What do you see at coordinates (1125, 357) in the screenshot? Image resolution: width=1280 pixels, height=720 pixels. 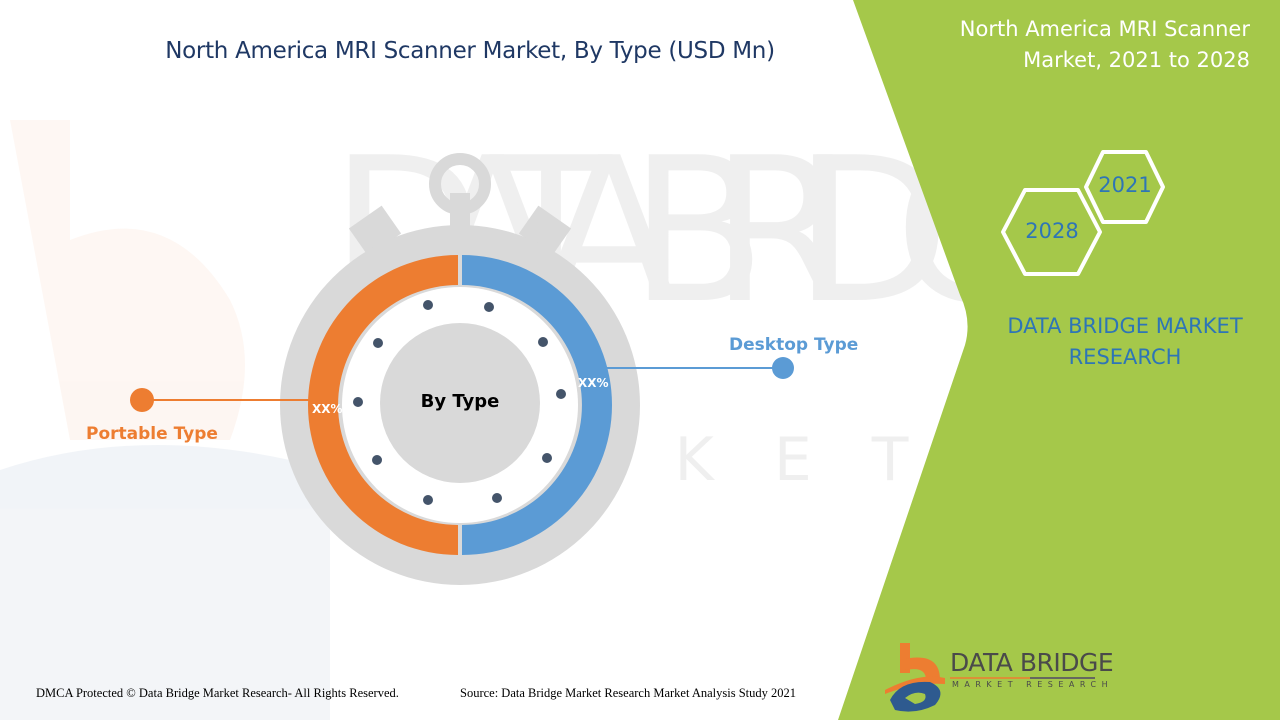 I see `brand-line2: RESEARCH` at bounding box center [1125, 357].